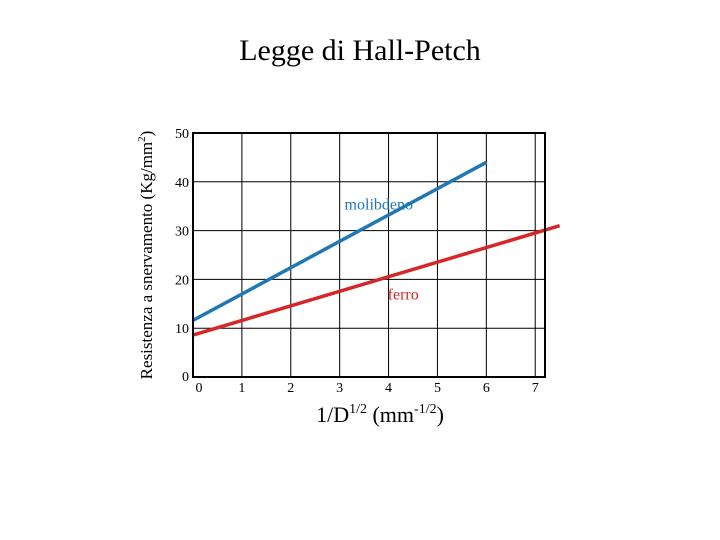 This screenshot has height=540, width=720. What do you see at coordinates (388, 388) in the screenshot?
I see `x-tick-label: 4` at bounding box center [388, 388].